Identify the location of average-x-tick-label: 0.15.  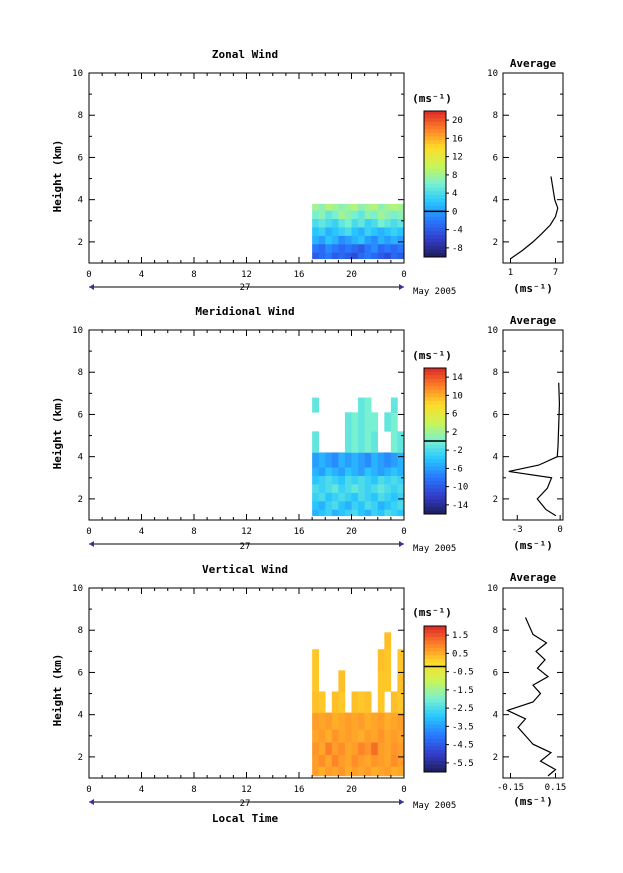
(556, 788).